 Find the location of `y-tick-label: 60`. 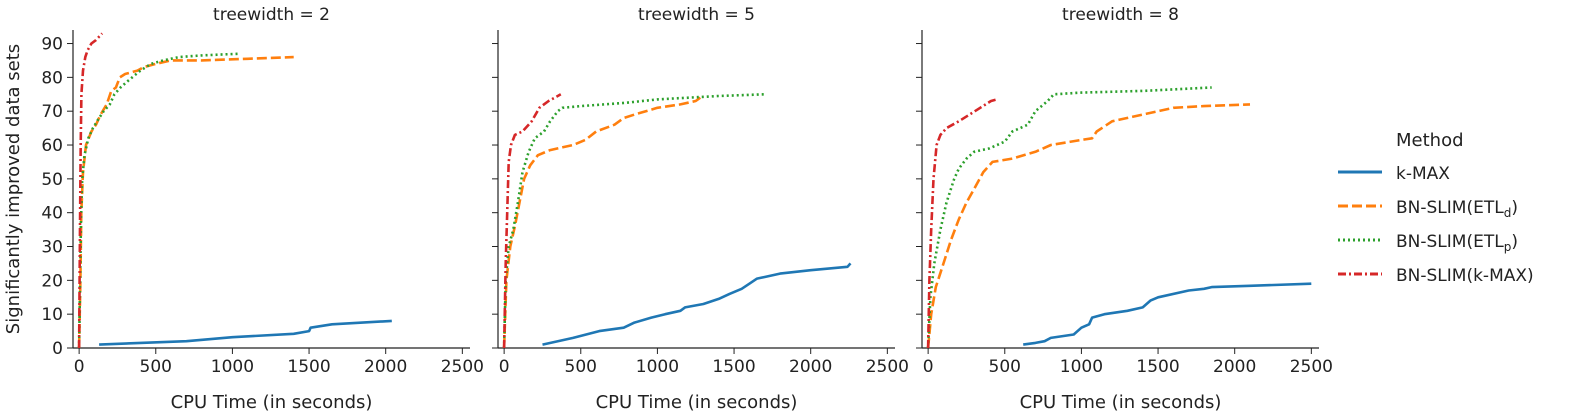

y-tick-label: 60 is located at coordinates (52, 146).